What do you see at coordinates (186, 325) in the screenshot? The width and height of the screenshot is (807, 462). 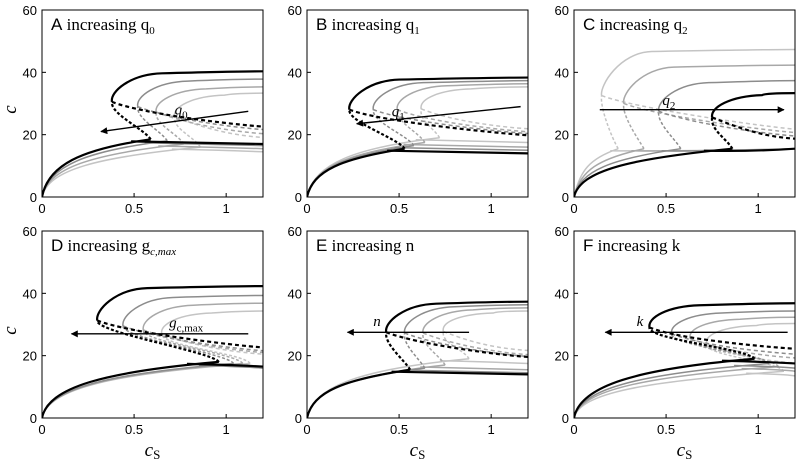 I see `parameter-annotation: gc,max` at bounding box center [186, 325].